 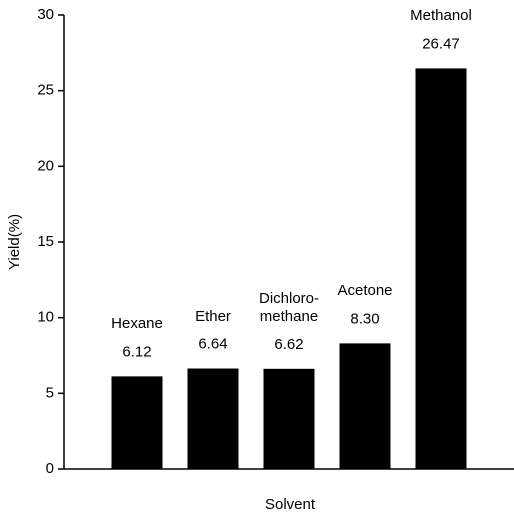 What do you see at coordinates (364, 318) in the screenshot?
I see `value-label: 8.30` at bounding box center [364, 318].